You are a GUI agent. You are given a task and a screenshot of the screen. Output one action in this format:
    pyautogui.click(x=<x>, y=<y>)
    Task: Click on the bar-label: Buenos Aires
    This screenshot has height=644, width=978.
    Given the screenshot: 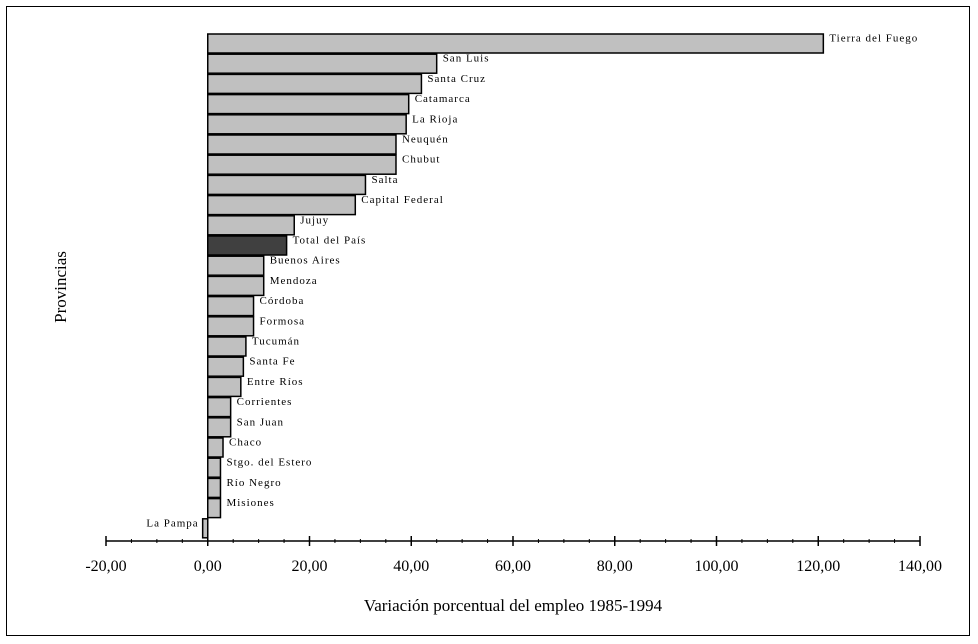 What is the action you would take?
    pyautogui.click(x=305, y=261)
    